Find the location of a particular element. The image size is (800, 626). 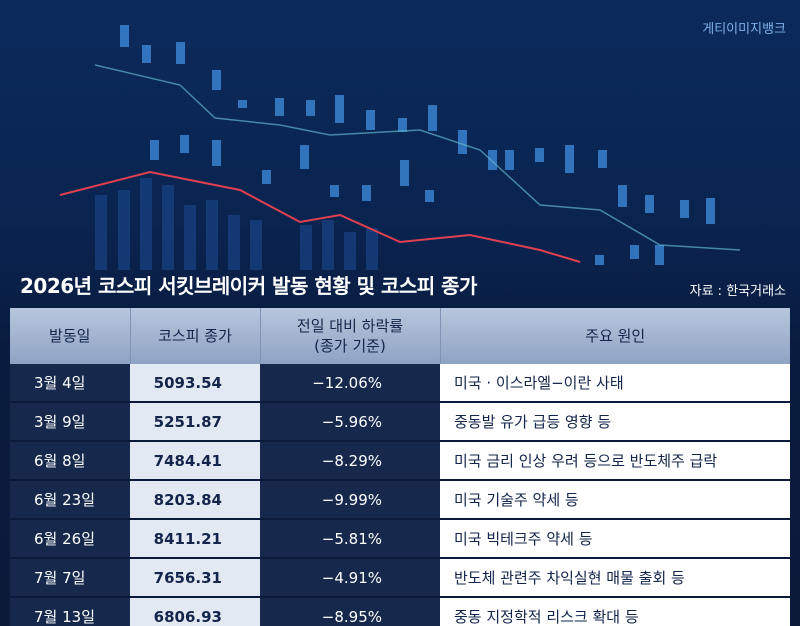

column-header-text: 코스피 종가 is located at coordinates (195, 336).